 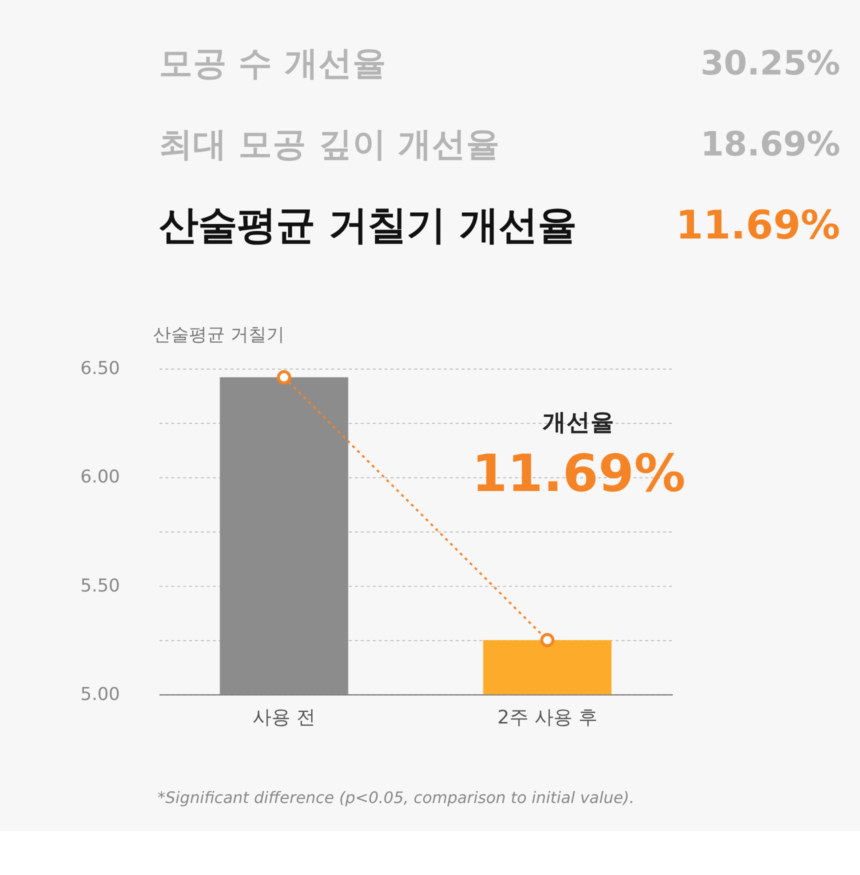 What do you see at coordinates (284, 718) in the screenshot?
I see `x-tick-label: 사용 전` at bounding box center [284, 718].